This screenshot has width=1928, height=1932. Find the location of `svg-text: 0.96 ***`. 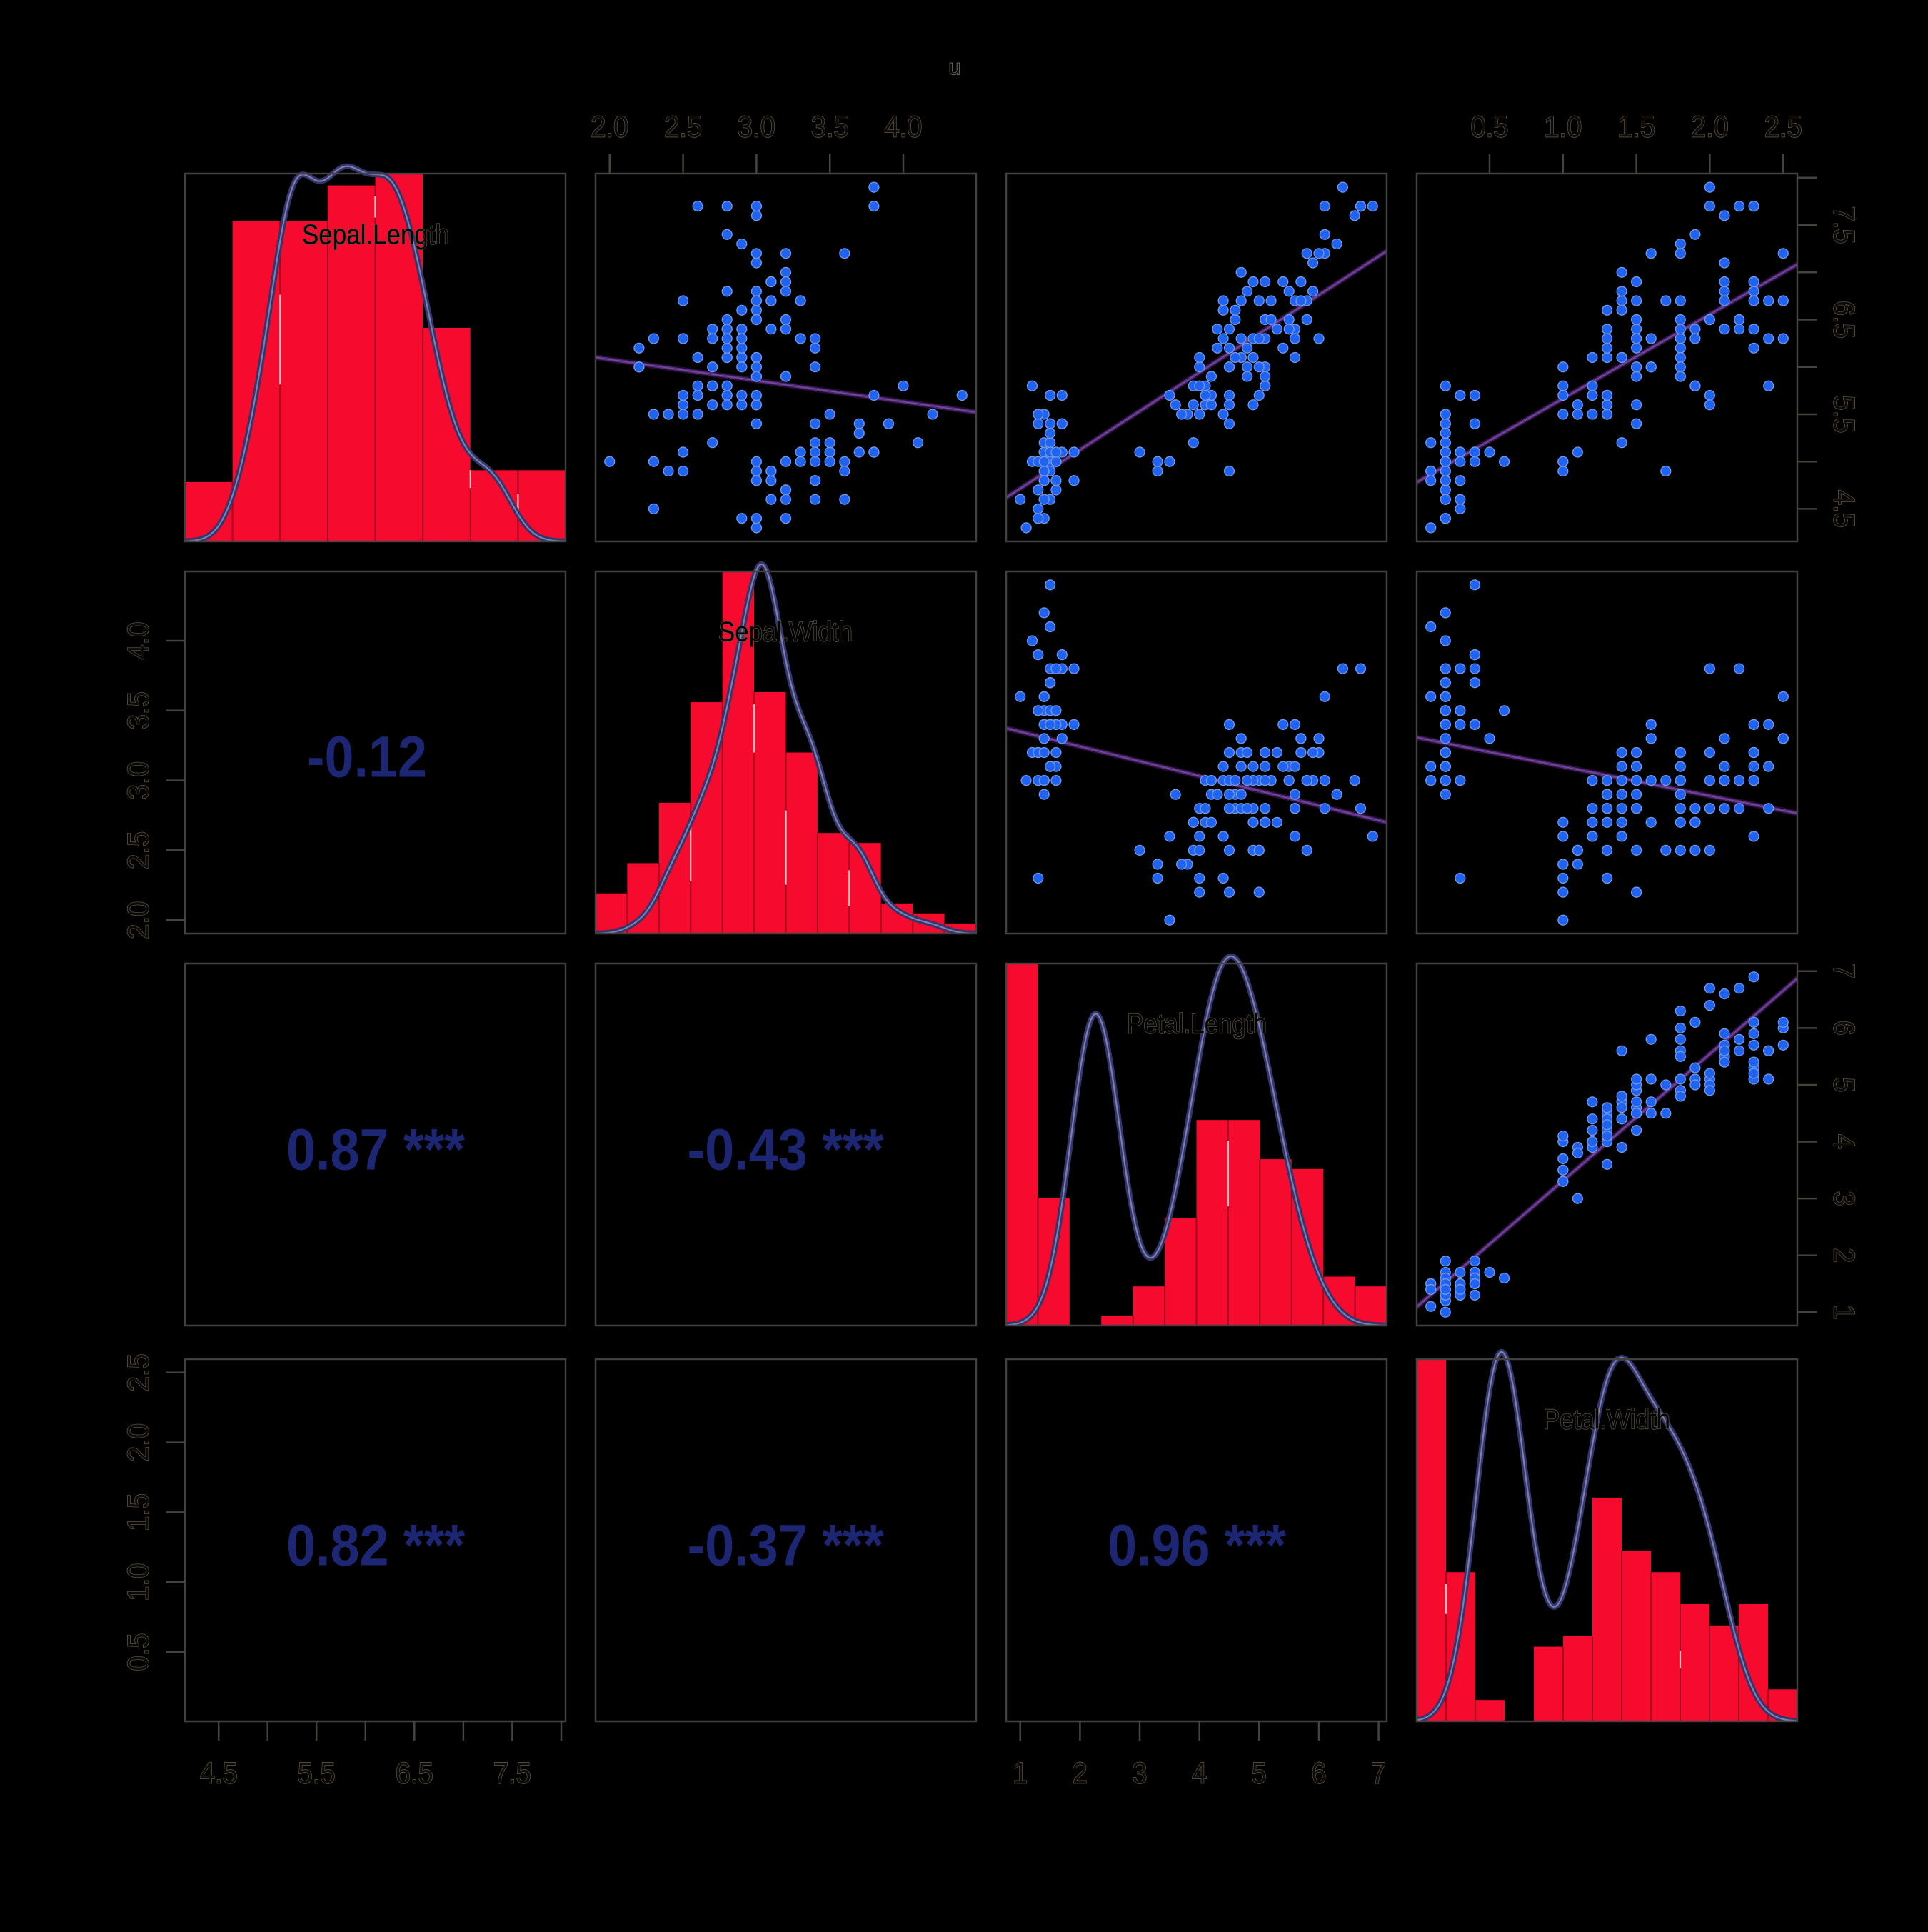

svg-text: 0.96 *** is located at coordinates (1197, 1545).